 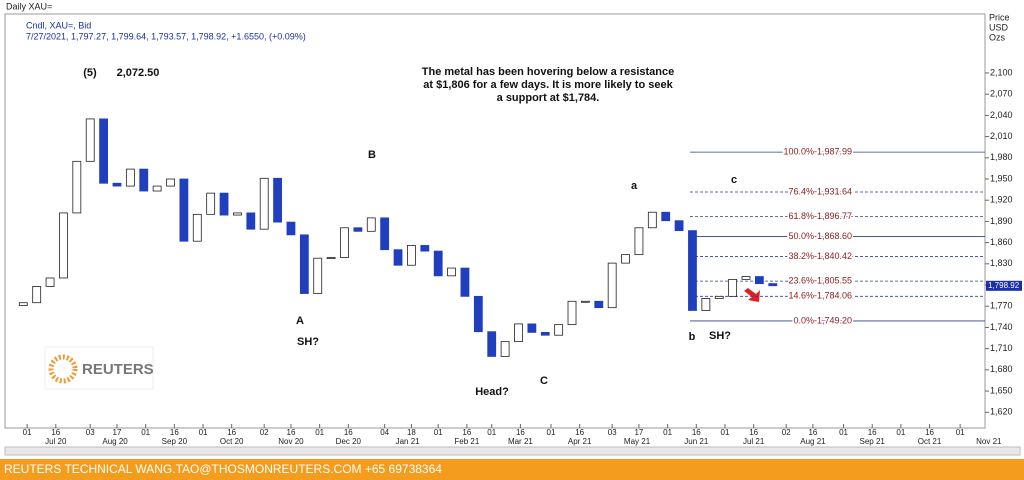 What do you see at coordinates (548, 98) in the screenshot?
I see `note: a support at $1,784.` at bounding box center [548, 98].